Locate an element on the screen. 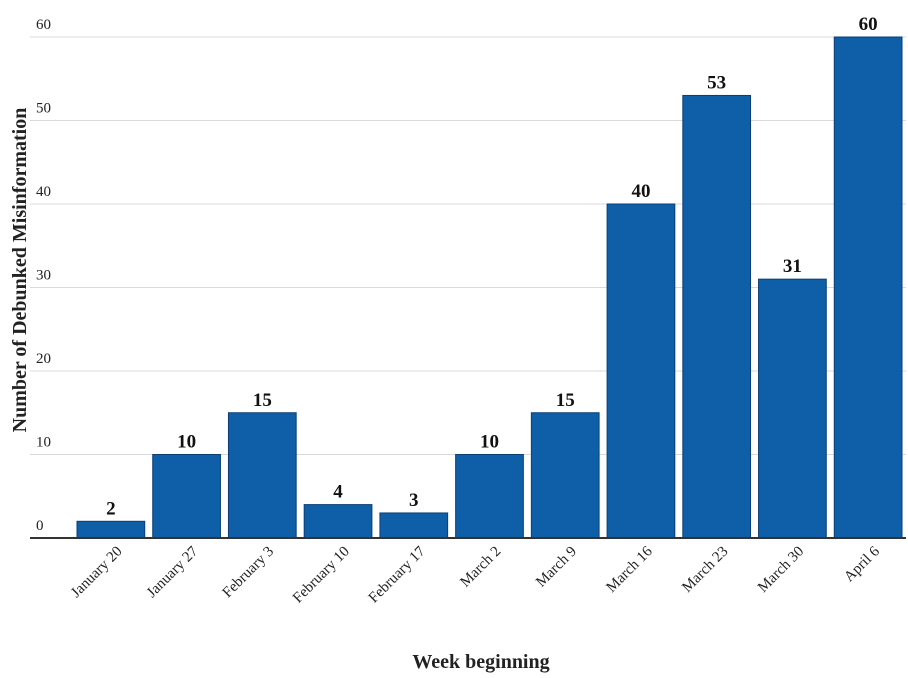 Image resolution: width=908 pixels, height=678 pixels. x-tick-label: February 17 is located at coordinates (397, 574).